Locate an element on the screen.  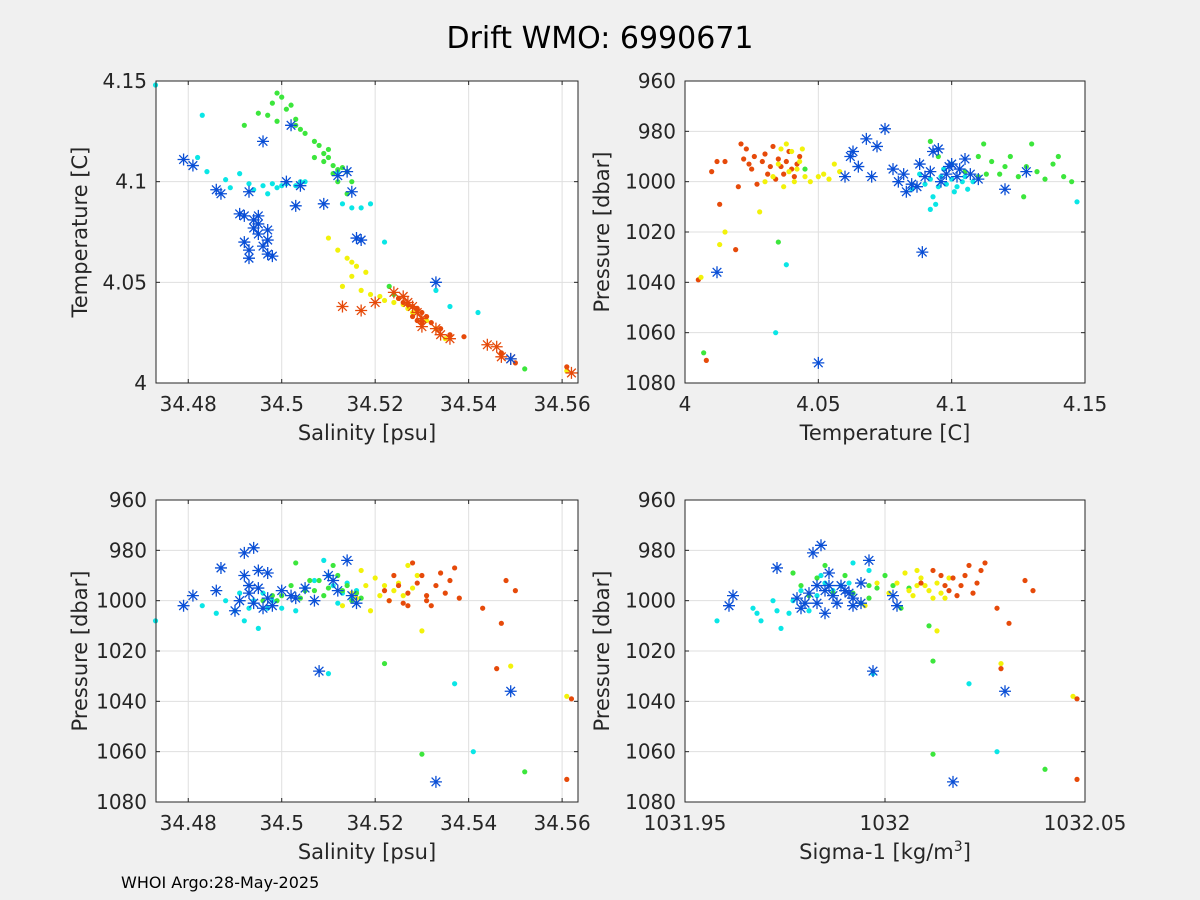
markers-ts is located at coordinates (365, 230).